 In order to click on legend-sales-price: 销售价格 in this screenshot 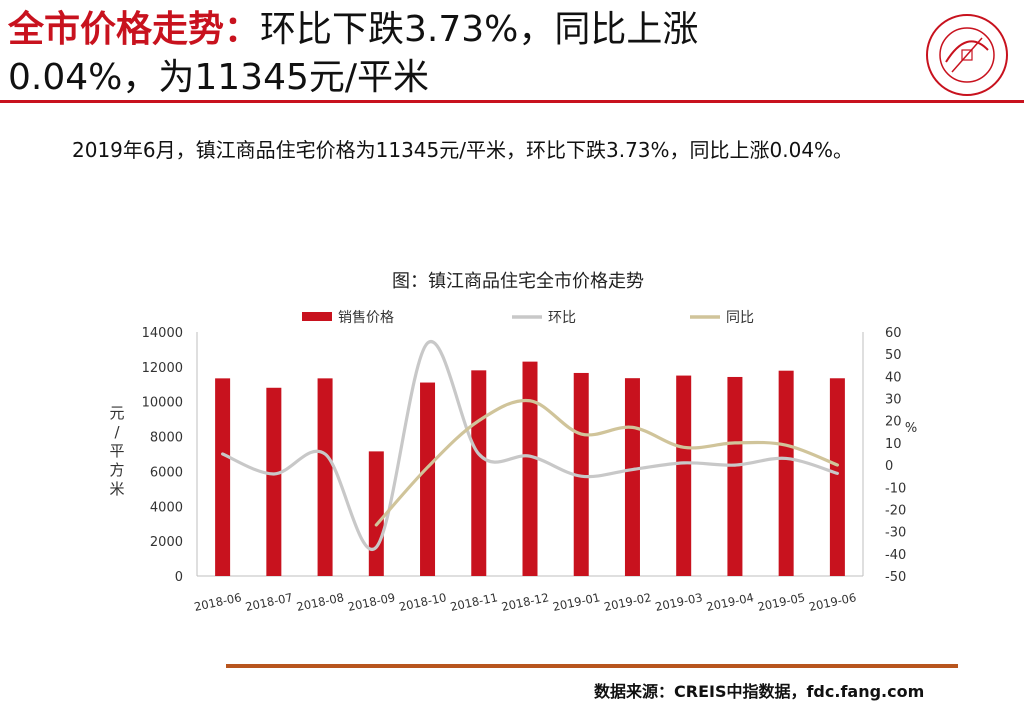, I will do `click(348, 318)`.